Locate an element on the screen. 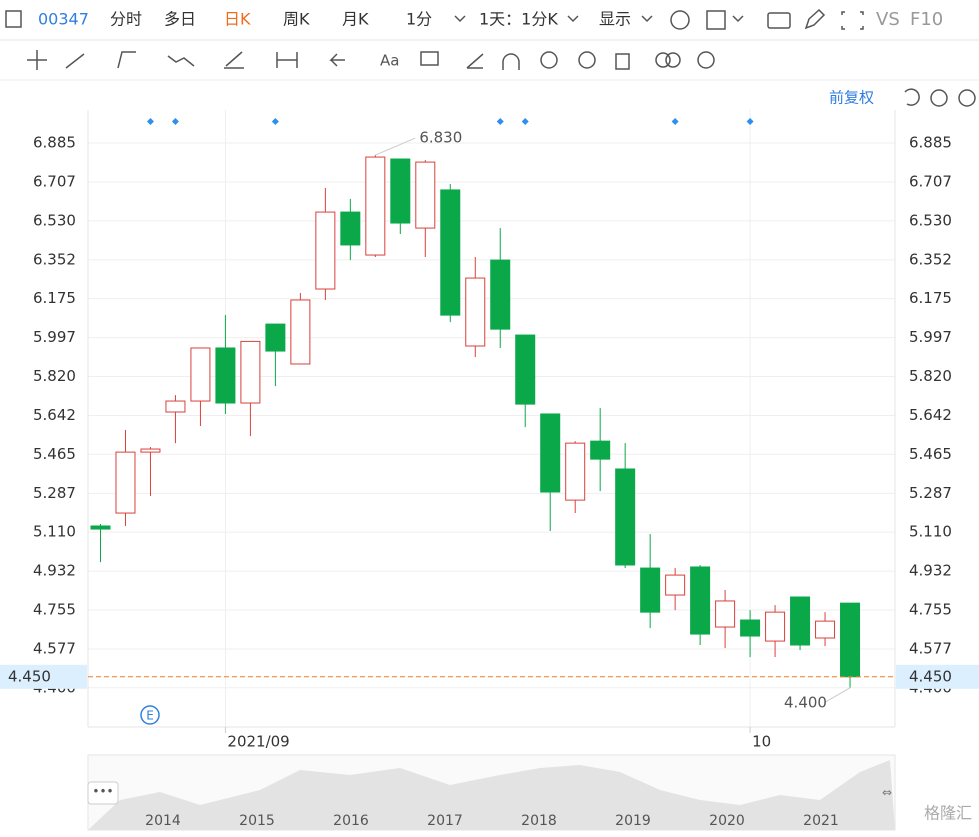 Image resolution: width=979 pixels, height=837 pixels. vs-button: VS is located at coordinates (888, 19).